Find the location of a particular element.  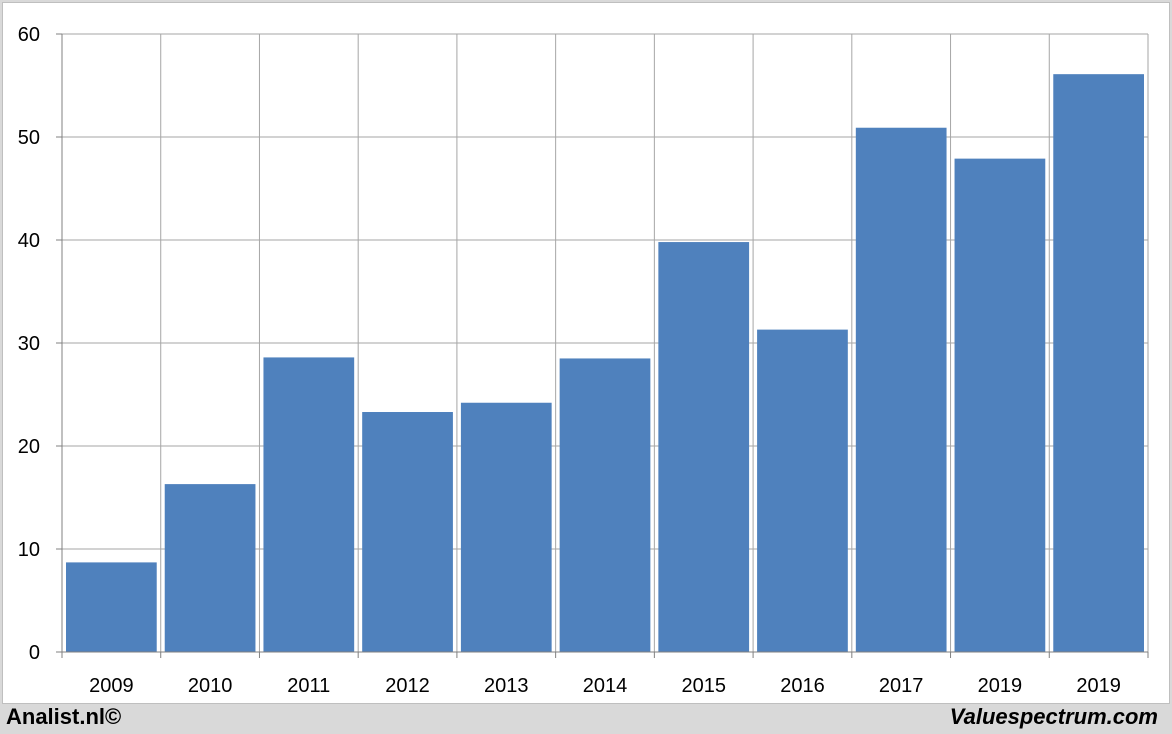

x-tick-label: 2014 is located at coordinates (605, 686).